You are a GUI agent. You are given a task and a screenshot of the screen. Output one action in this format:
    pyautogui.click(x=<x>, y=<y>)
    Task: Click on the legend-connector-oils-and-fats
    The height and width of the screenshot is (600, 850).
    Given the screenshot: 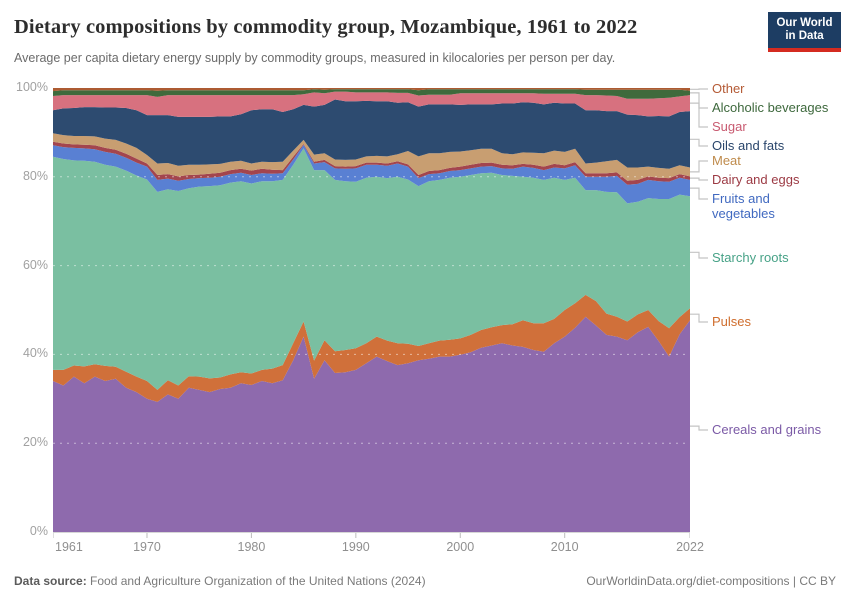 What is the action you would take?
    pyautogui.click(x=699, y=142)
    